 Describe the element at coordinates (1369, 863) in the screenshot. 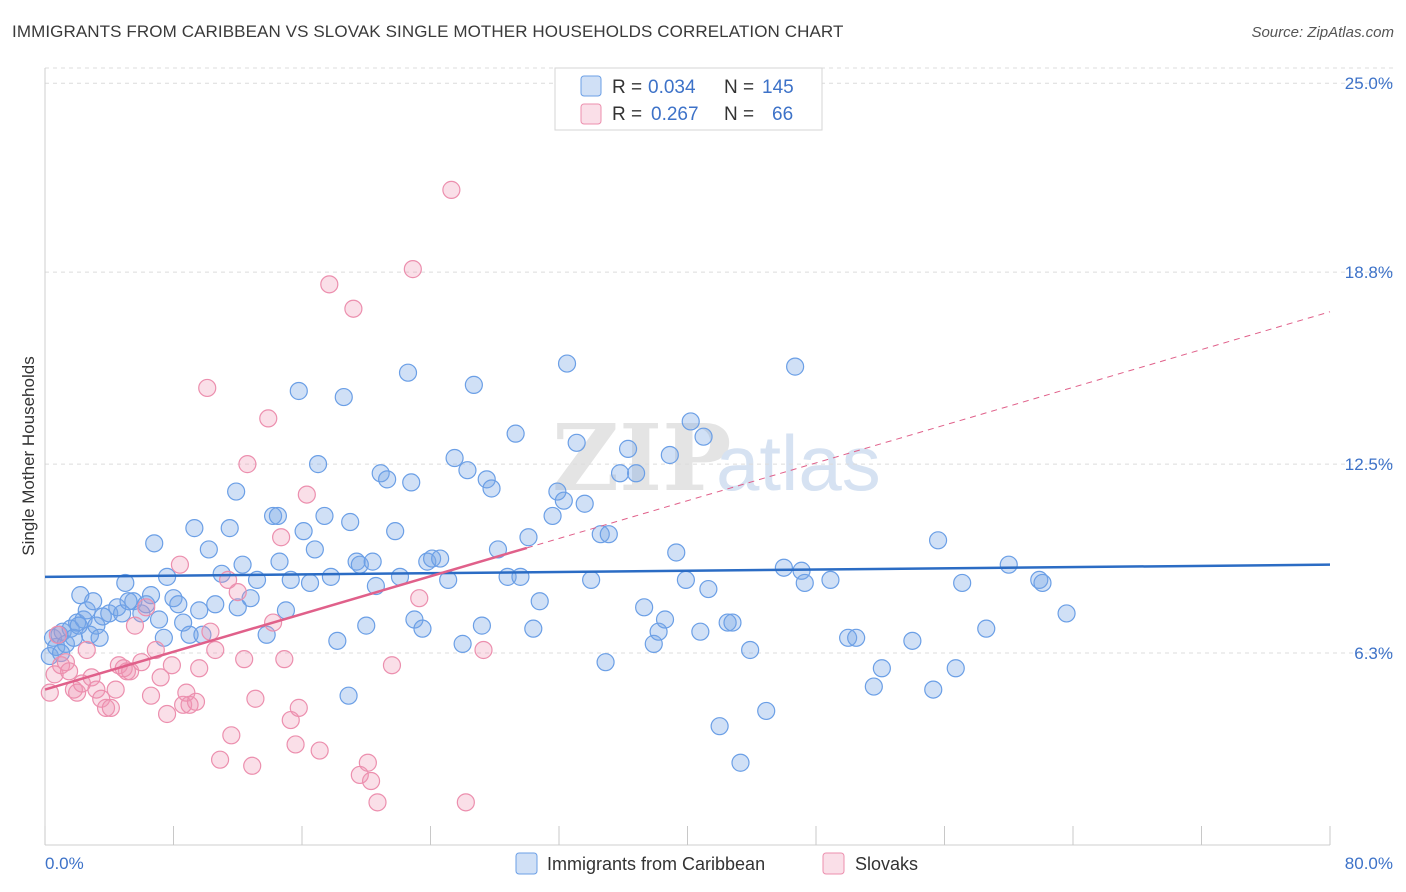

I see `x-tick-label-max: 80.0%` at that location.